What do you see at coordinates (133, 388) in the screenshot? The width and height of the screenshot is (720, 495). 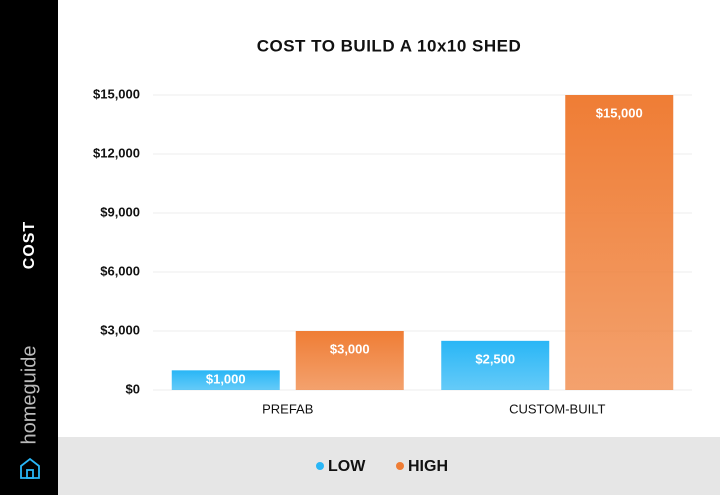 I see `y-tick-label: $0` at bounding box center [133, 388].